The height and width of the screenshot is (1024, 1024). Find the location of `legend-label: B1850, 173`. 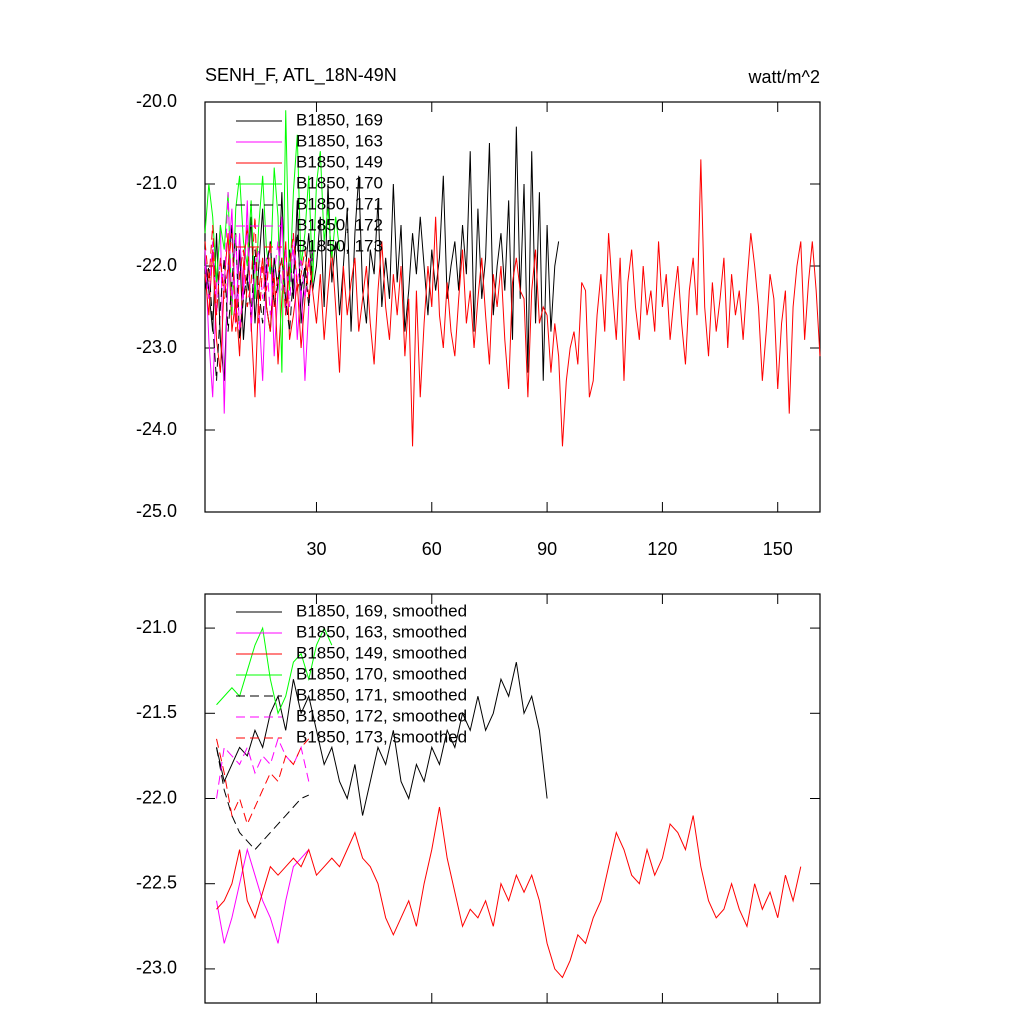

legend-label: B1850, 173 is located at coordinates (339, 245).